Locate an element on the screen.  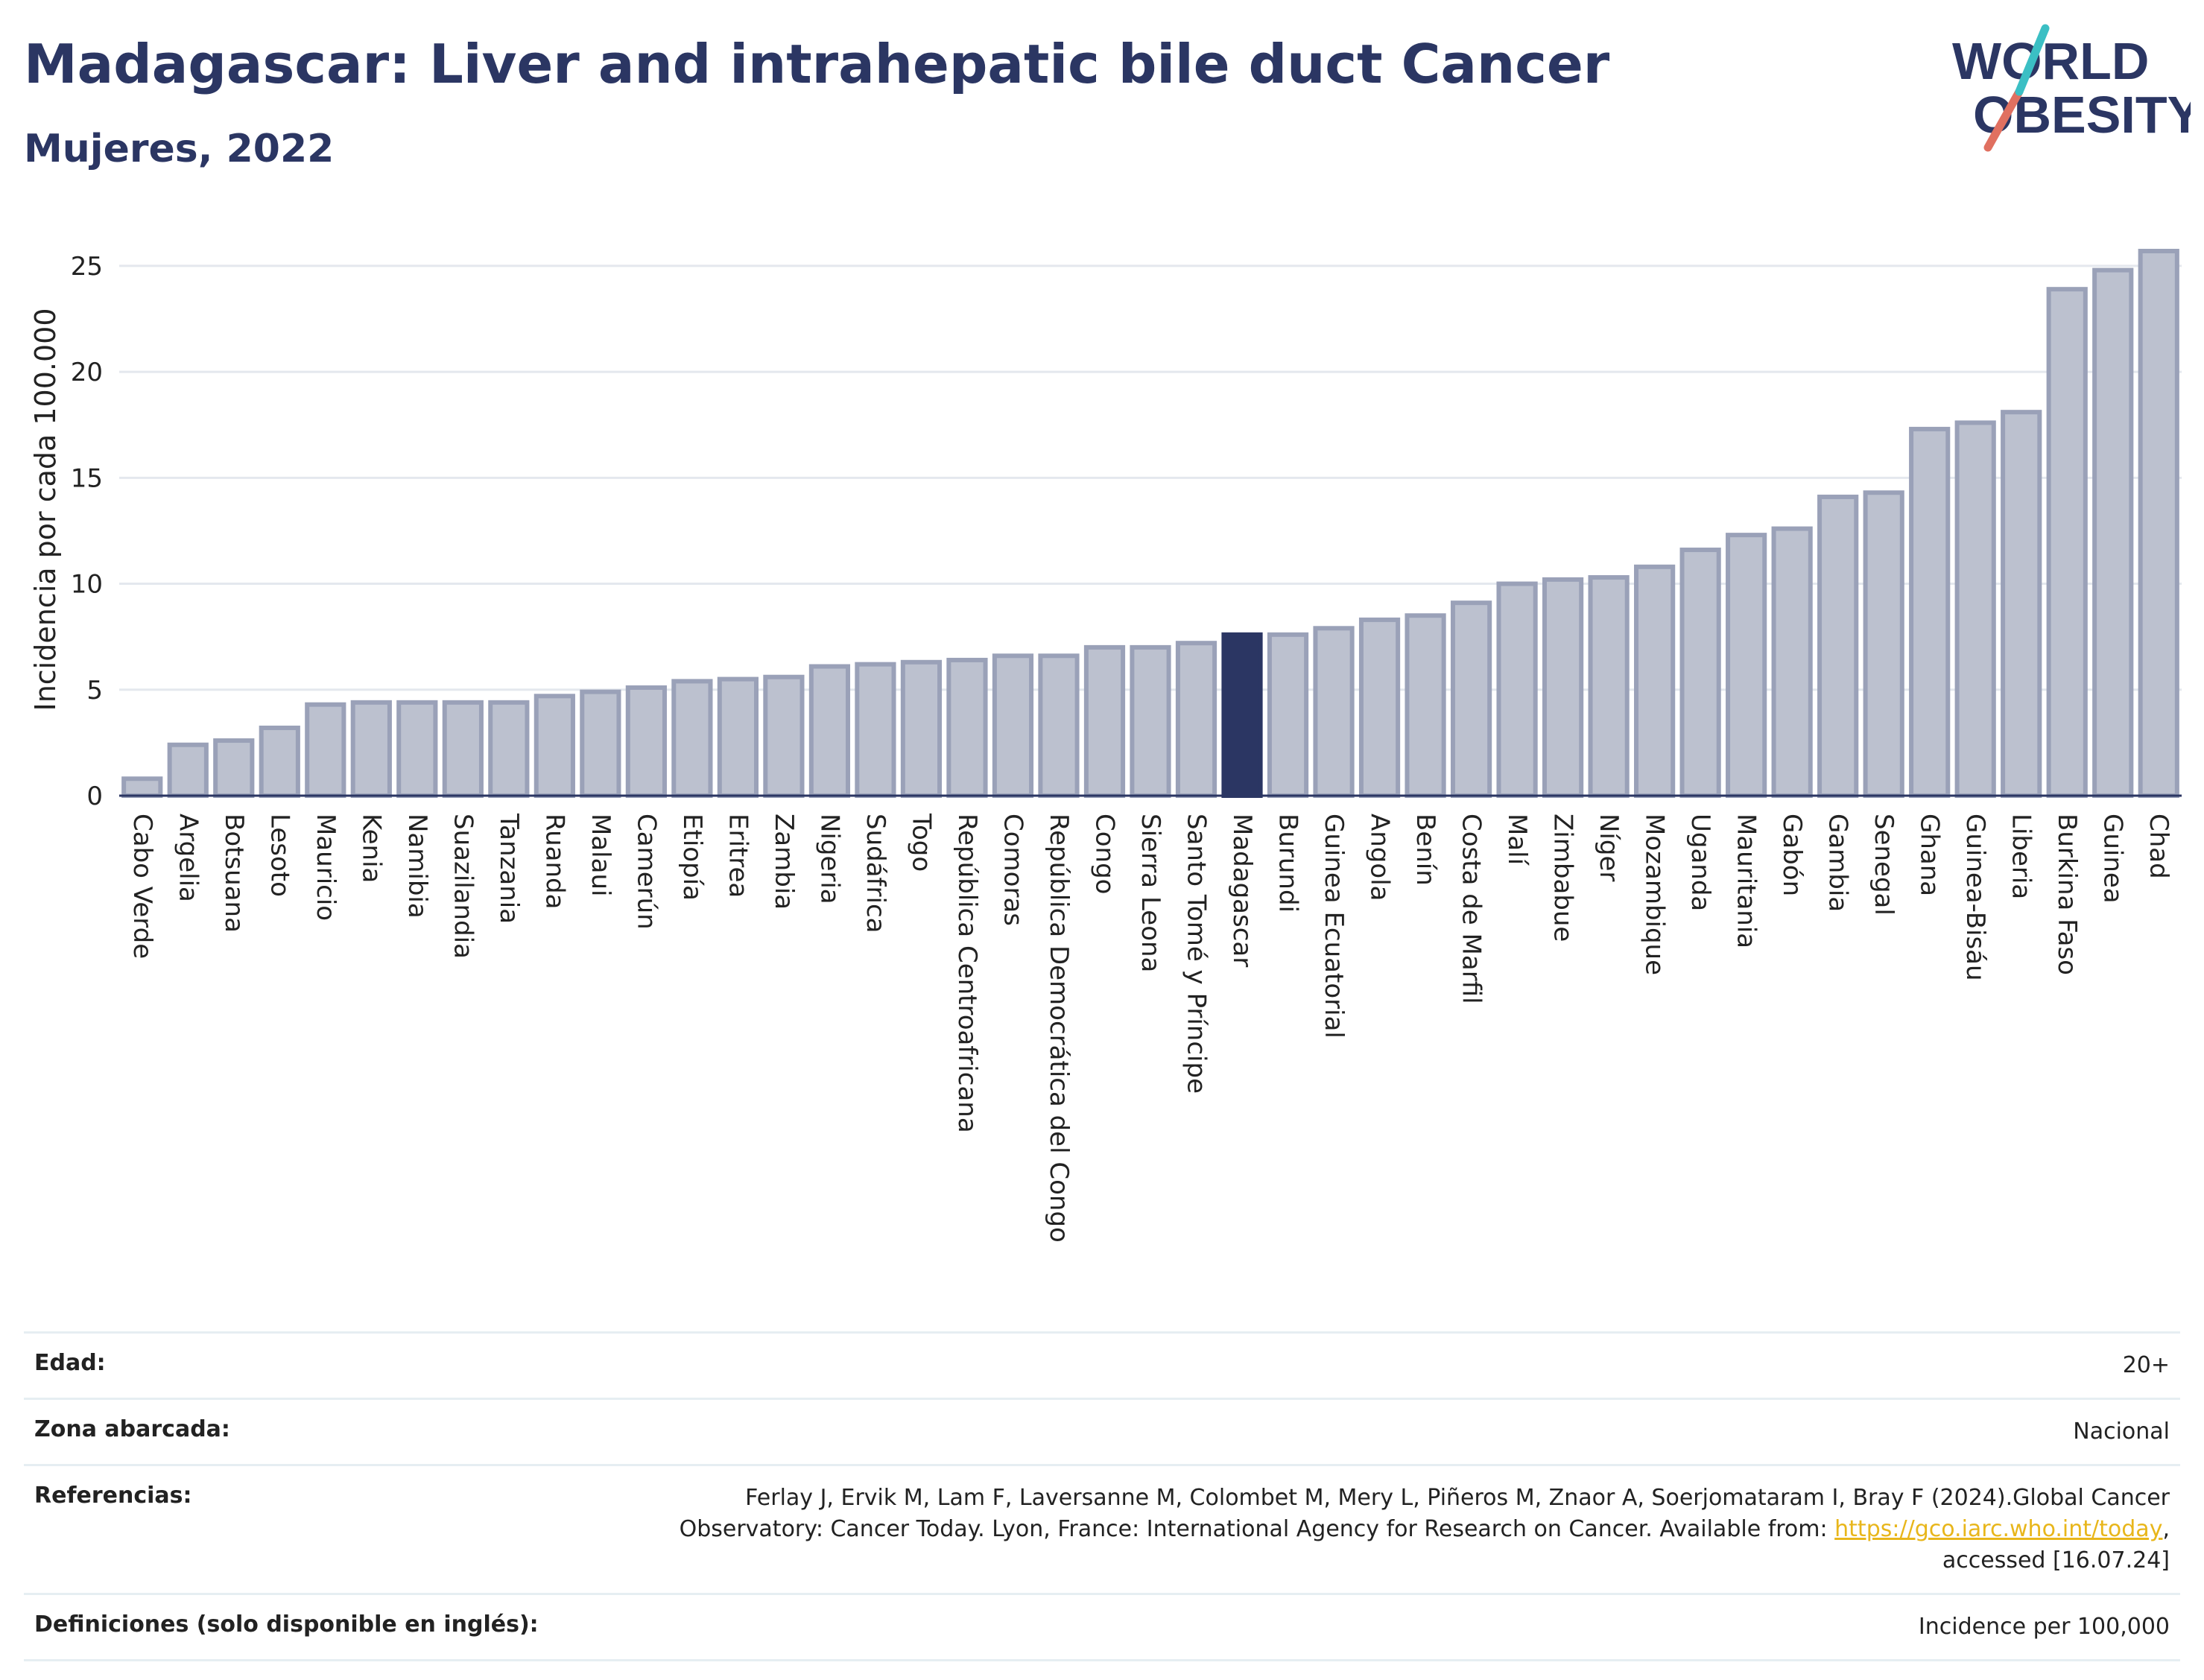
x-tick-label-27: Angola is located at coordinates (1380, 857).